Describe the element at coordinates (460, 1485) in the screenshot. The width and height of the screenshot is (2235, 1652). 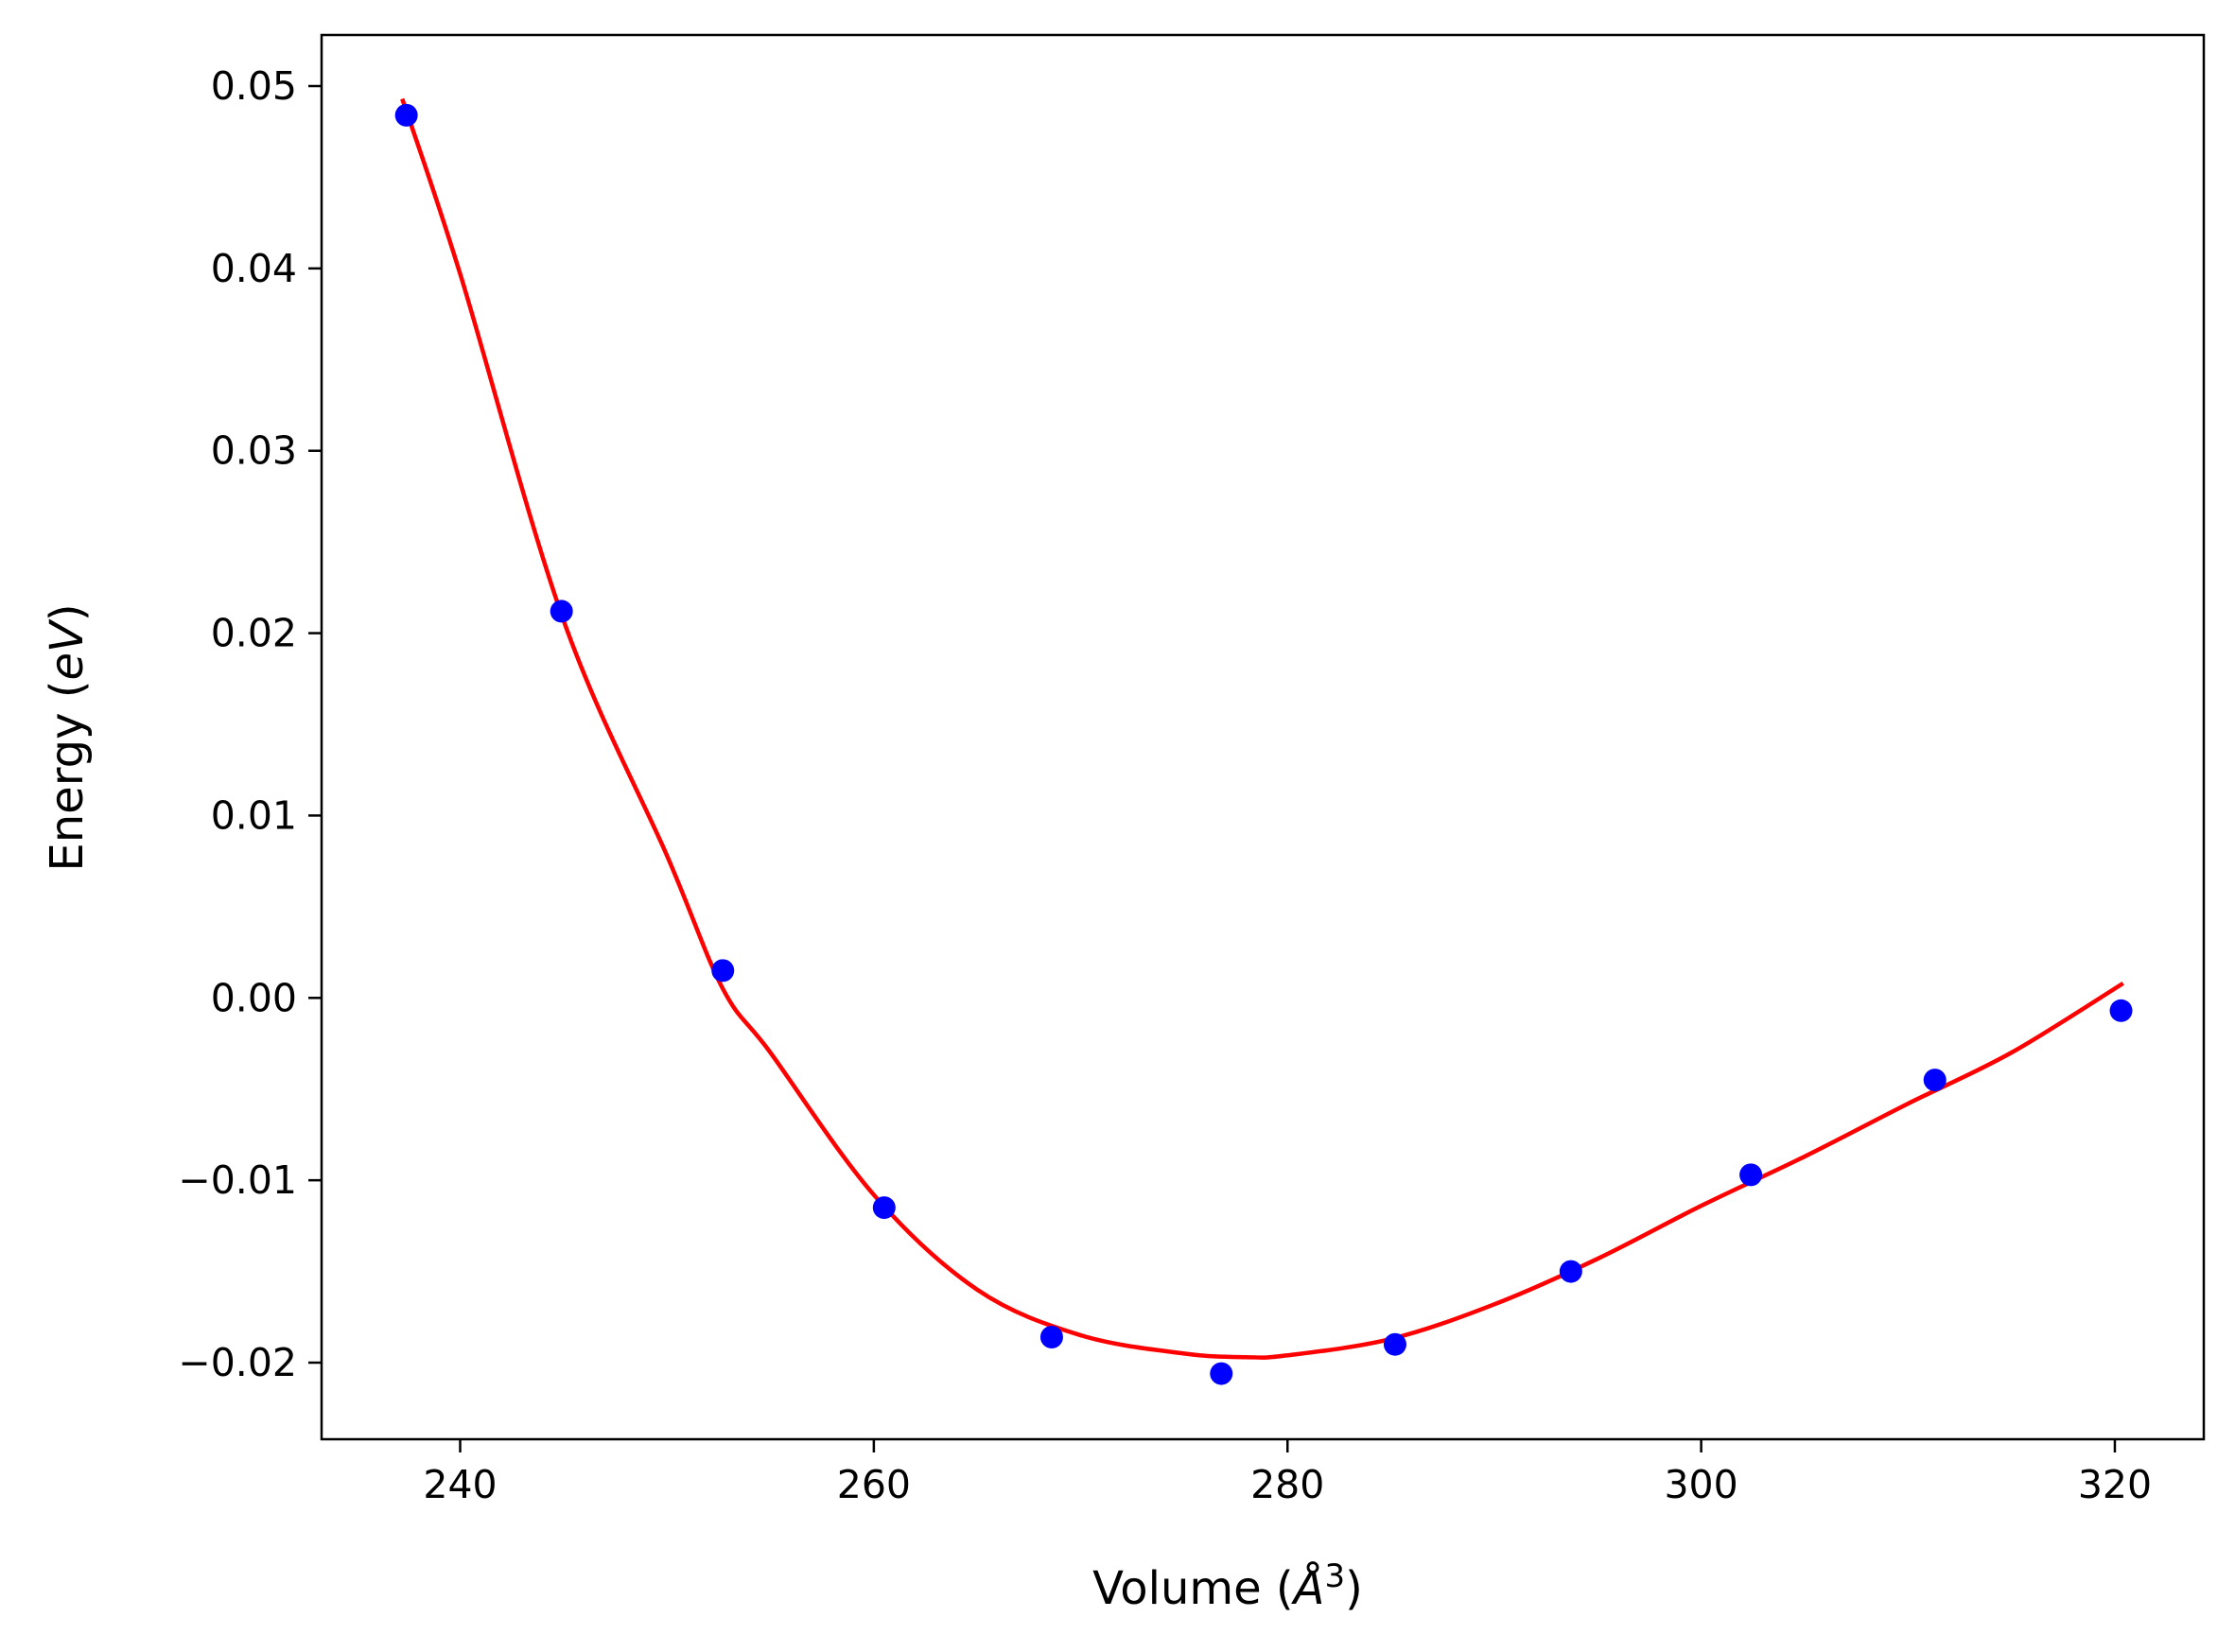
I see `x-tick-label: 240` at that location.